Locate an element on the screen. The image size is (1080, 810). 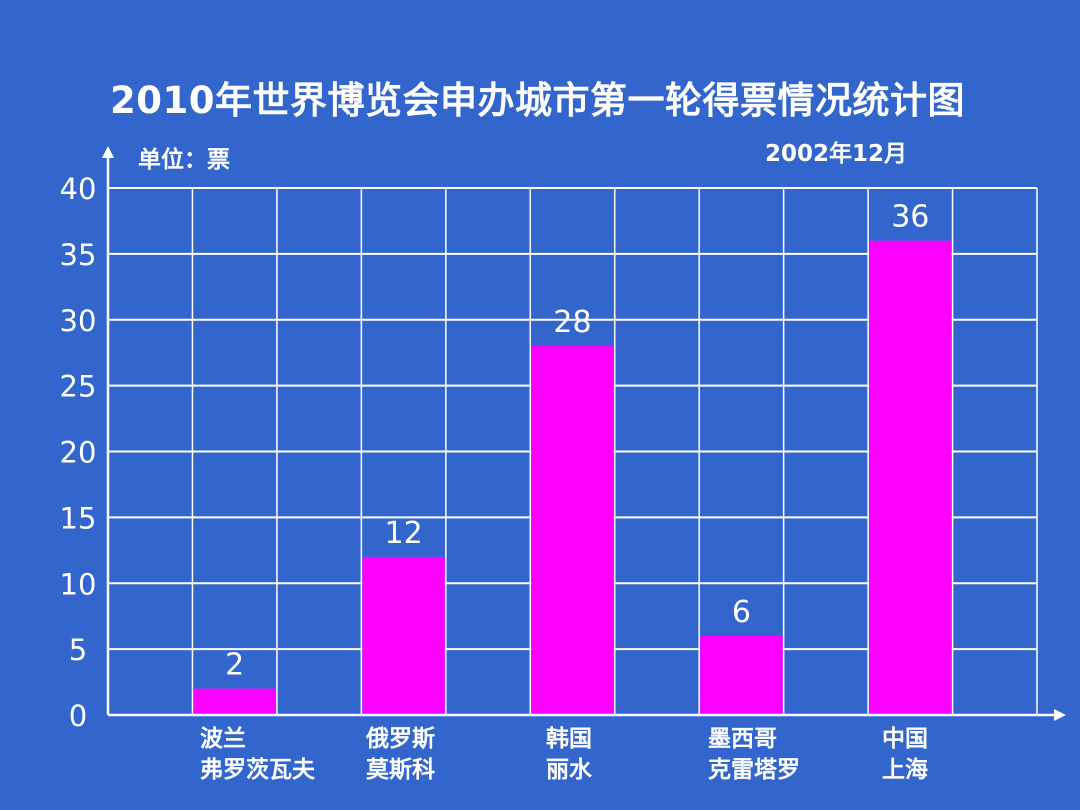
category-label-line: 莫斯科 is located at coordinates (400, 770).